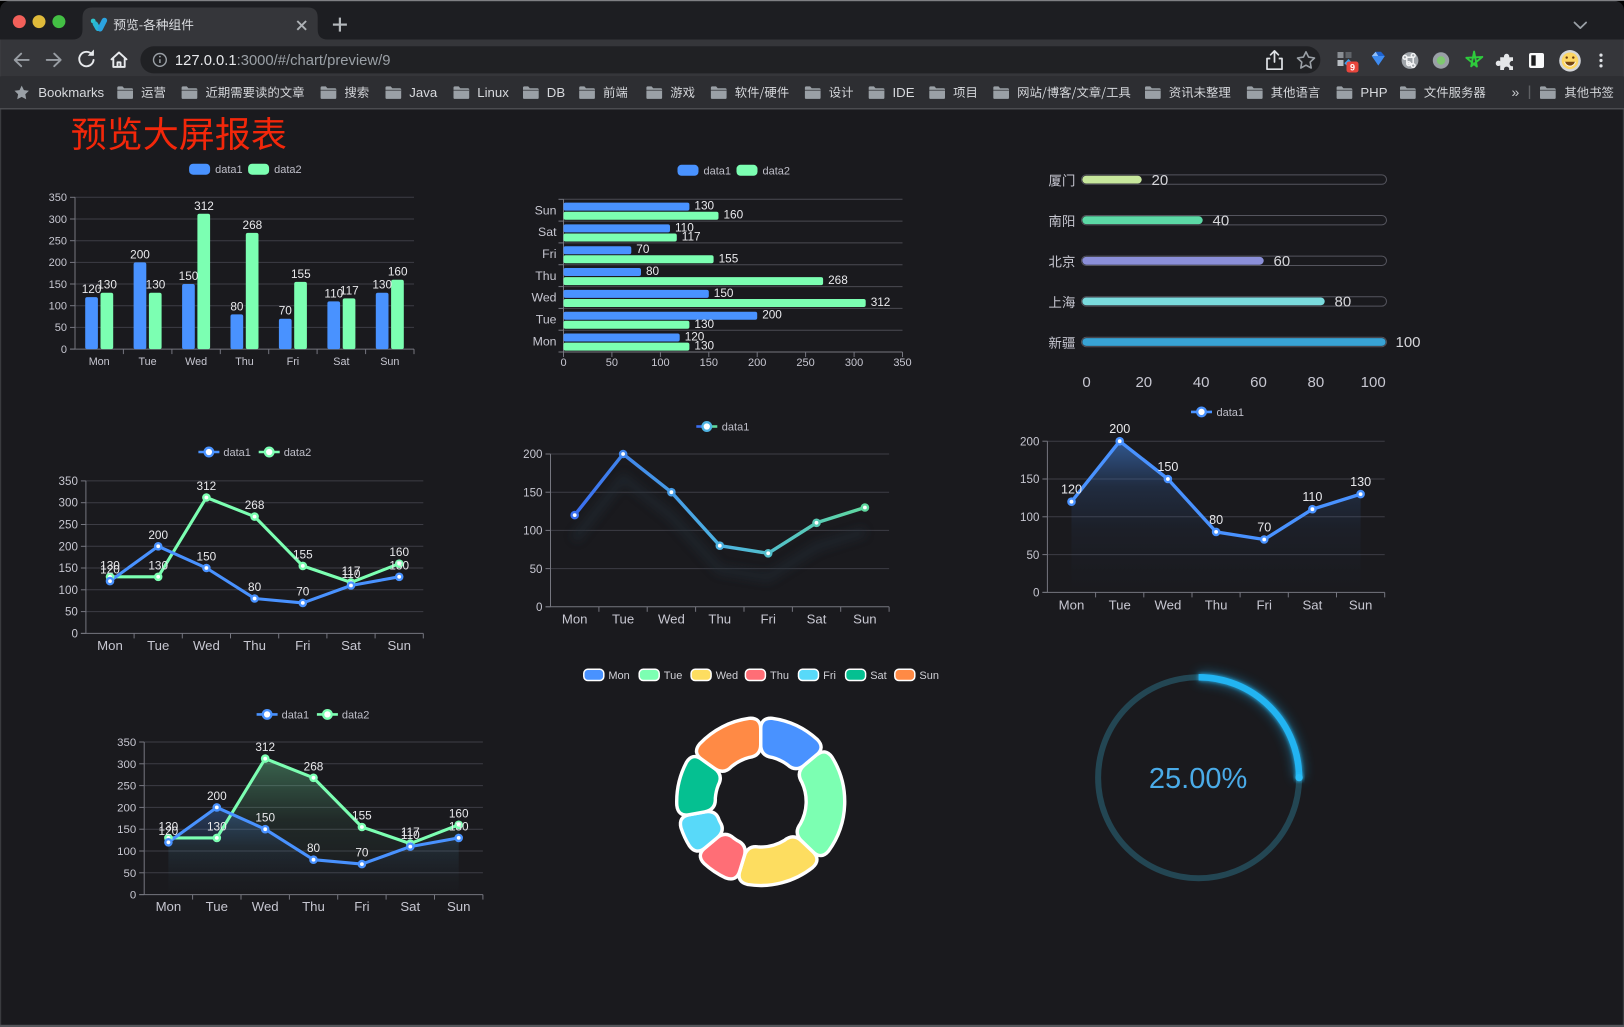 The image size is (1624, 1027). I want to click on svg-text: Bookmarks, so click(71, 92).